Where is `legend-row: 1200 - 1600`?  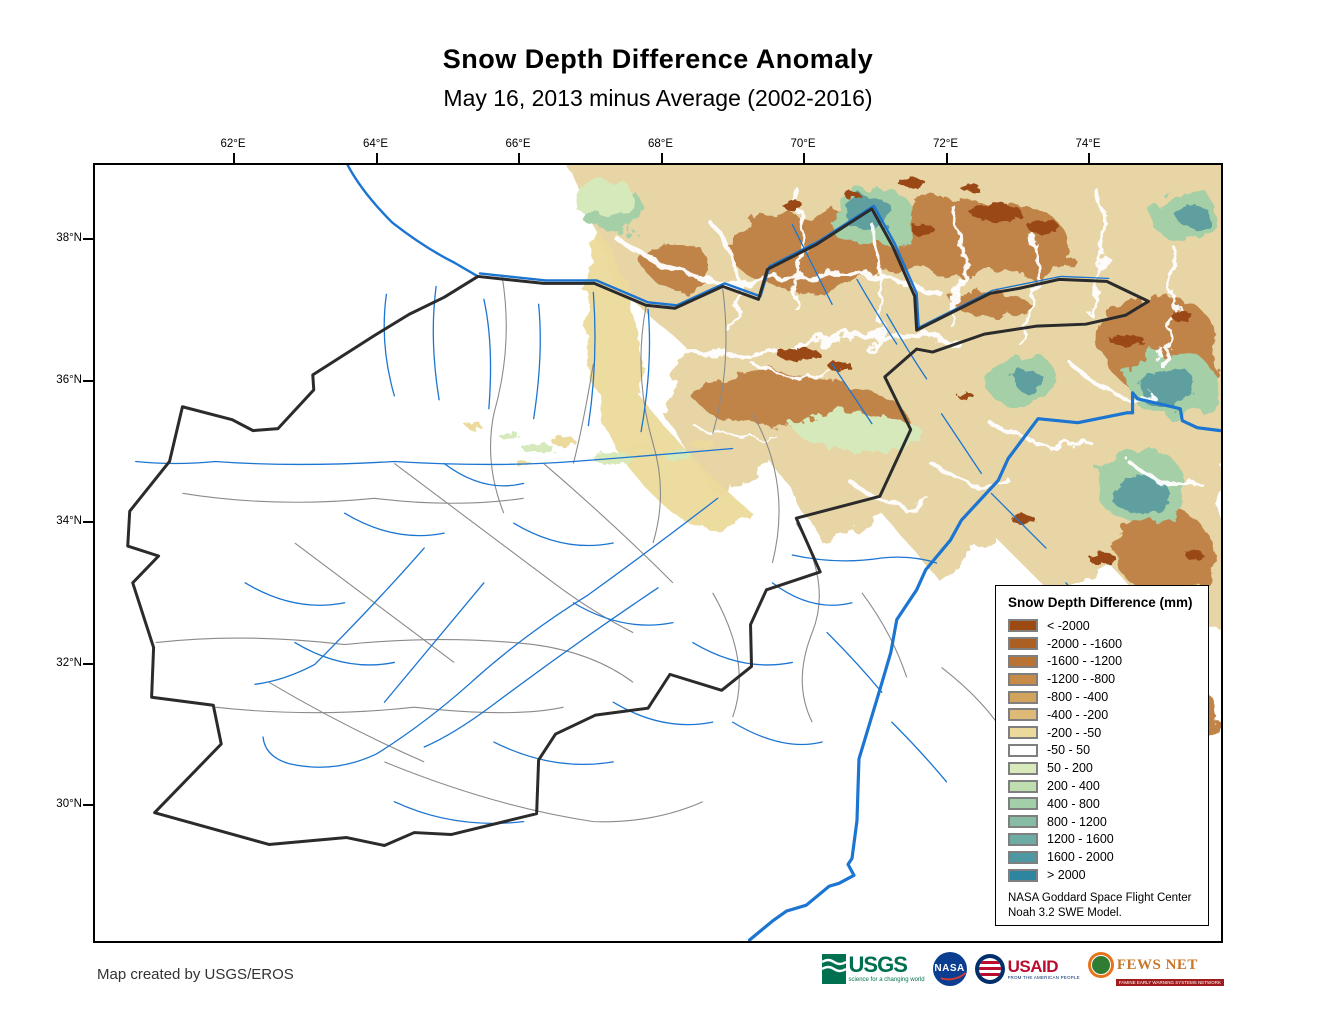
legend-row: 1200 - 1600 is located at coordinates (1103, 840).